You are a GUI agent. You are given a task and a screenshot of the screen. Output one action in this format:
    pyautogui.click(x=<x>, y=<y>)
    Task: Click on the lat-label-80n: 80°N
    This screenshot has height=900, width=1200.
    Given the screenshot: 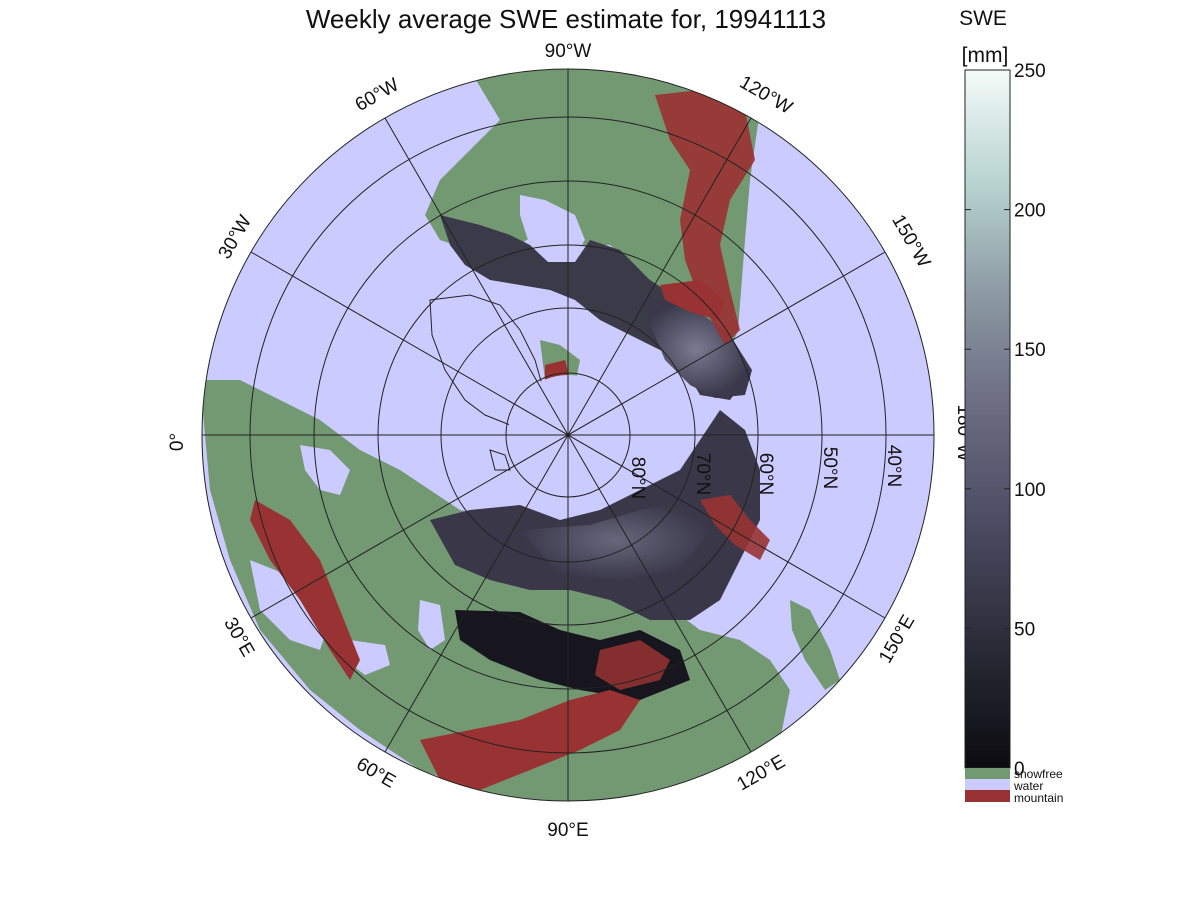 What is the action you would take?
    pyautogui.click(x=637, y=478)
    